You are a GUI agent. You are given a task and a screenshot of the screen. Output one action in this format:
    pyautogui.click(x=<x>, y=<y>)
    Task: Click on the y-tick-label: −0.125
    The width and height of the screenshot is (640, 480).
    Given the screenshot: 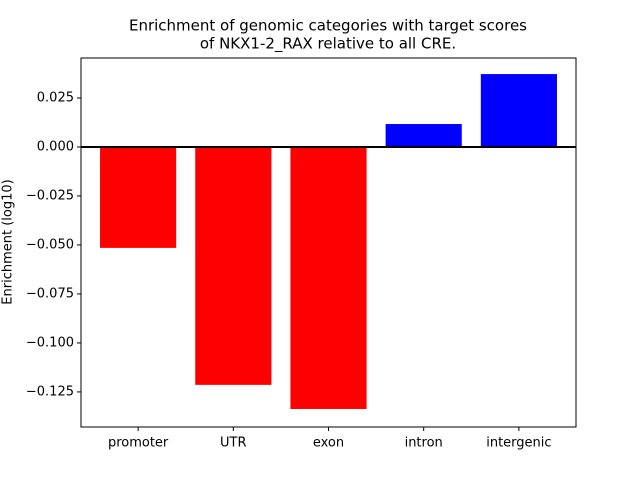 What is the action you would take?
    pyautogui.click(x=50, y=391)
    